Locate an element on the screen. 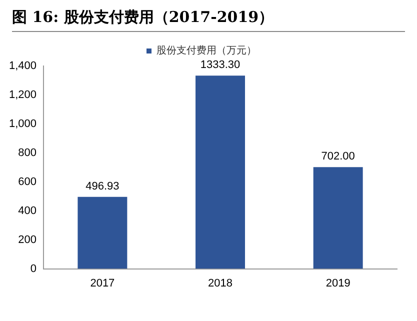 The height and width of the screenshot is (321, 417). x-tick-label: 2018 is located at coordinates (220, 283).